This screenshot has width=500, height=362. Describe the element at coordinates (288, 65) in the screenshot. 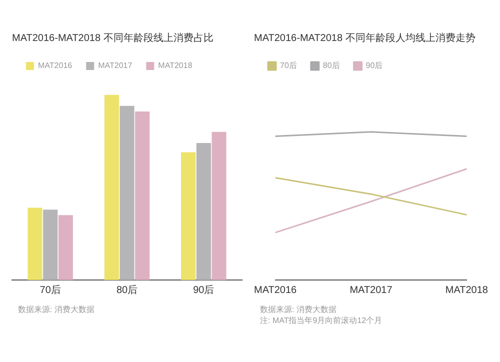

I see `legend-label: 70后` at that location.